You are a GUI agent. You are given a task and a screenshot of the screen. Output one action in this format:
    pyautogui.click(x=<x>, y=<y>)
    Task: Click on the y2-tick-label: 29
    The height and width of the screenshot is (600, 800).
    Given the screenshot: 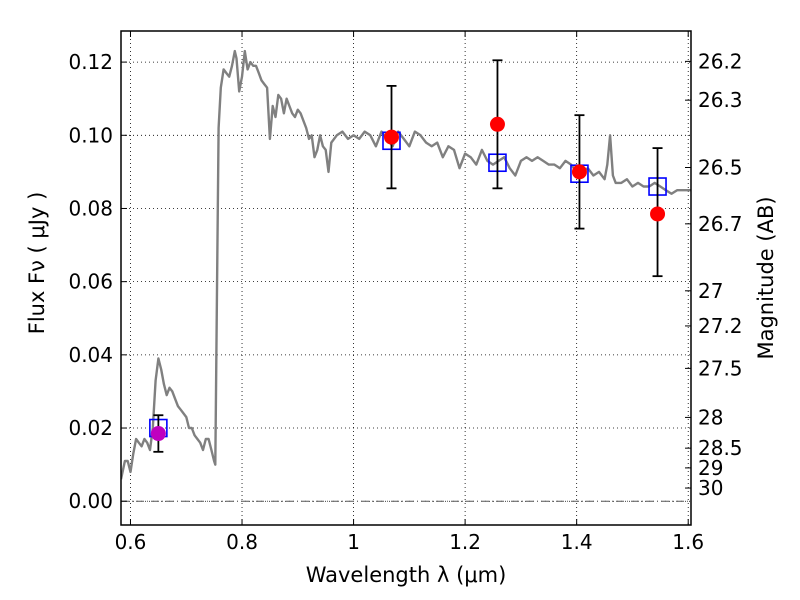 What is the action you would take?
    pyautogui.click(x=710, y=468)
    